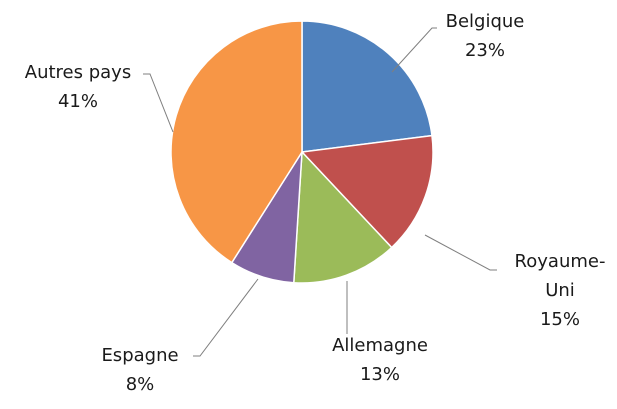 The image size is (617, 409). What do you see at coordinates (380, 374) in the screenshot?
I see `slice-value-label: 13%` at bounding box center [380, 374].